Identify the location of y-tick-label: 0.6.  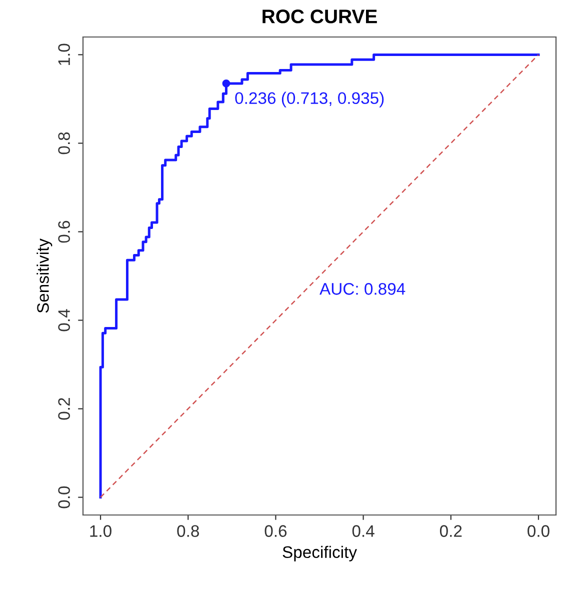
(64, 231).